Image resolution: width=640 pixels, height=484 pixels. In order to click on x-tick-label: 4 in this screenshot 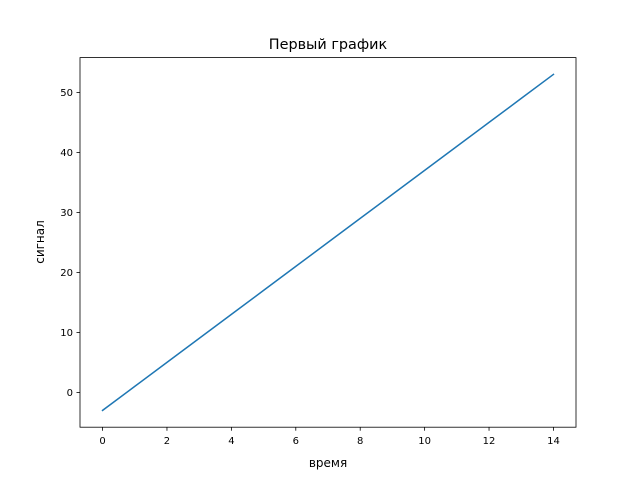, I will do `click(231, 441)`.